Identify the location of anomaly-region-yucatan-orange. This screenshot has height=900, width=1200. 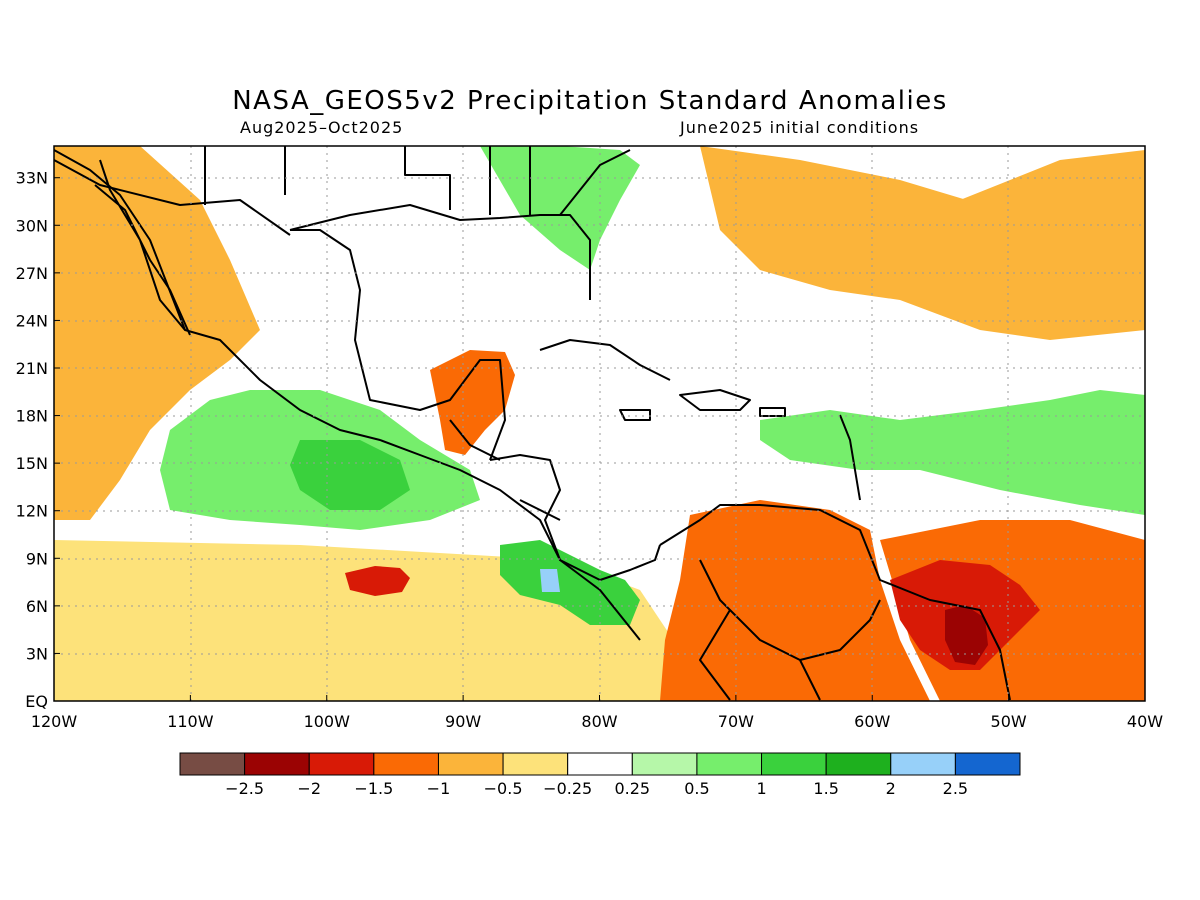
(472, 402).